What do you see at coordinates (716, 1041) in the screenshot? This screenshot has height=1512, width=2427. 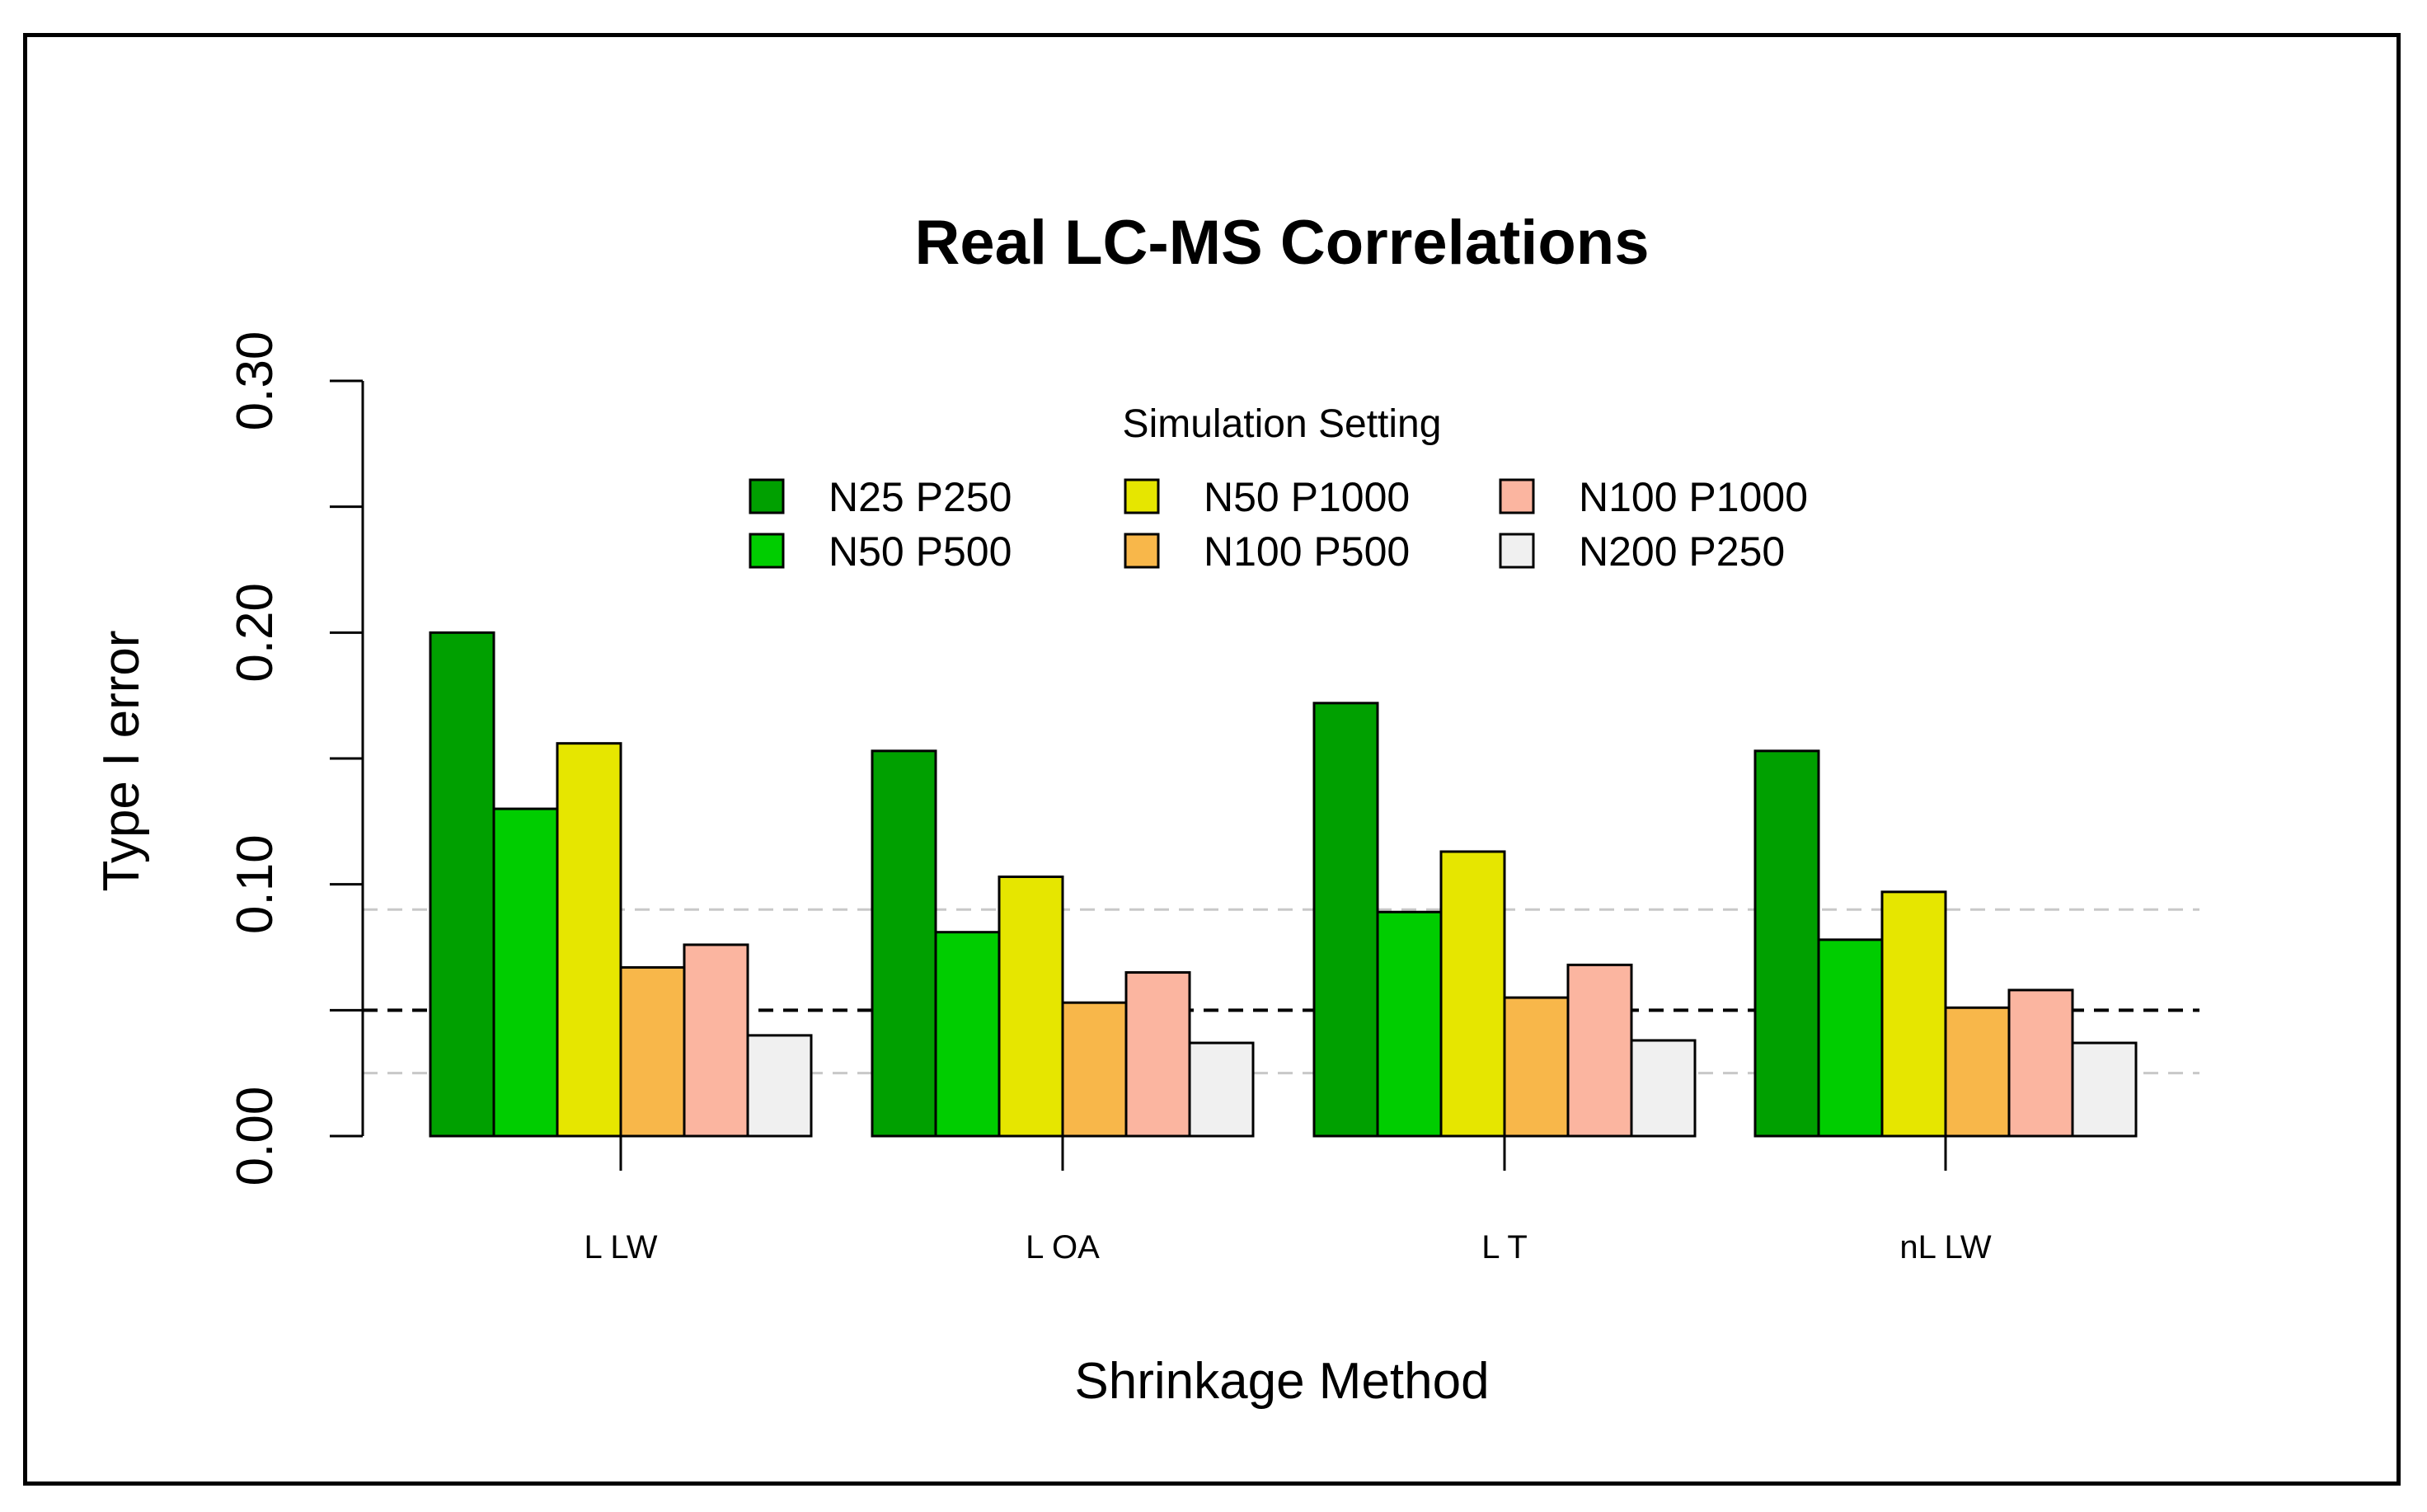 I see `bar-l-lw-n100-p1000` at bounding box center [716, 1041].